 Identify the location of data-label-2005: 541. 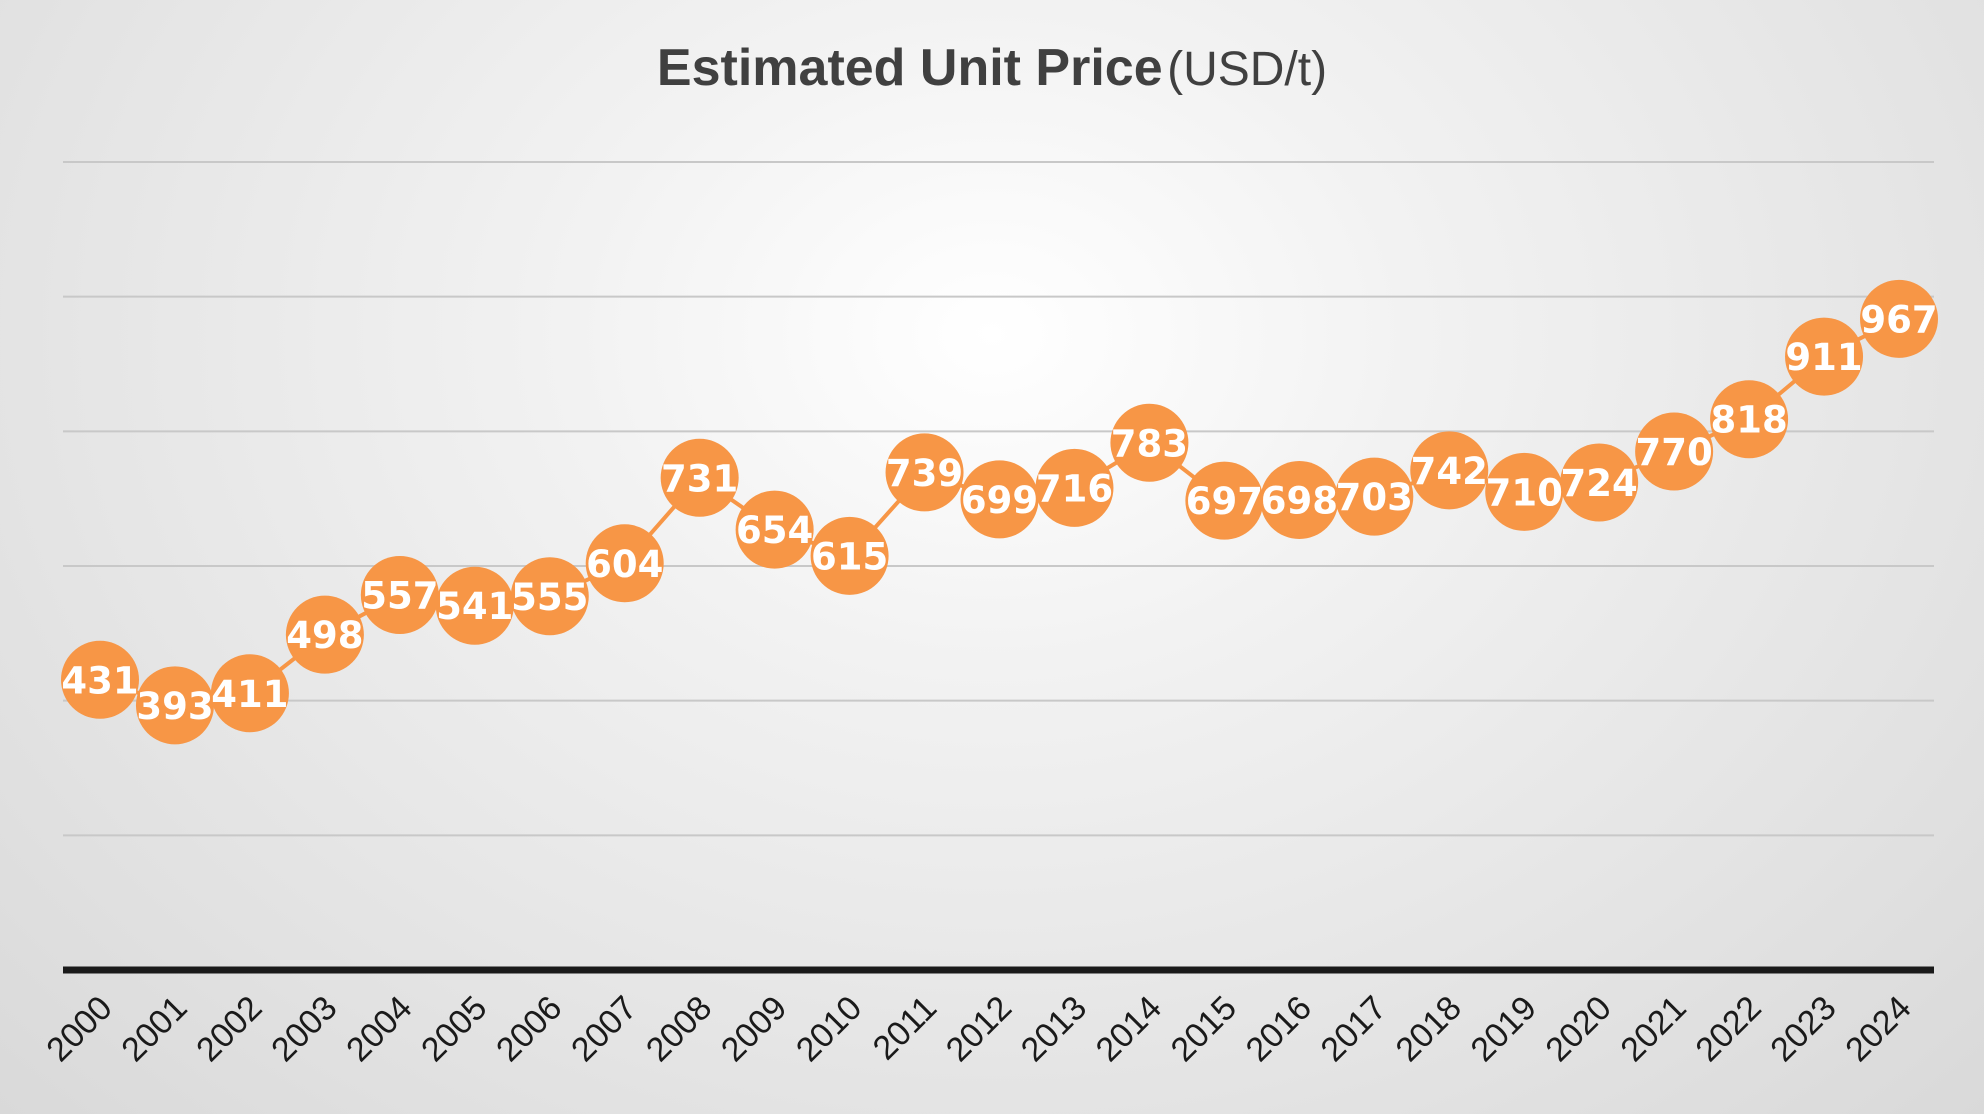
(474, 606).